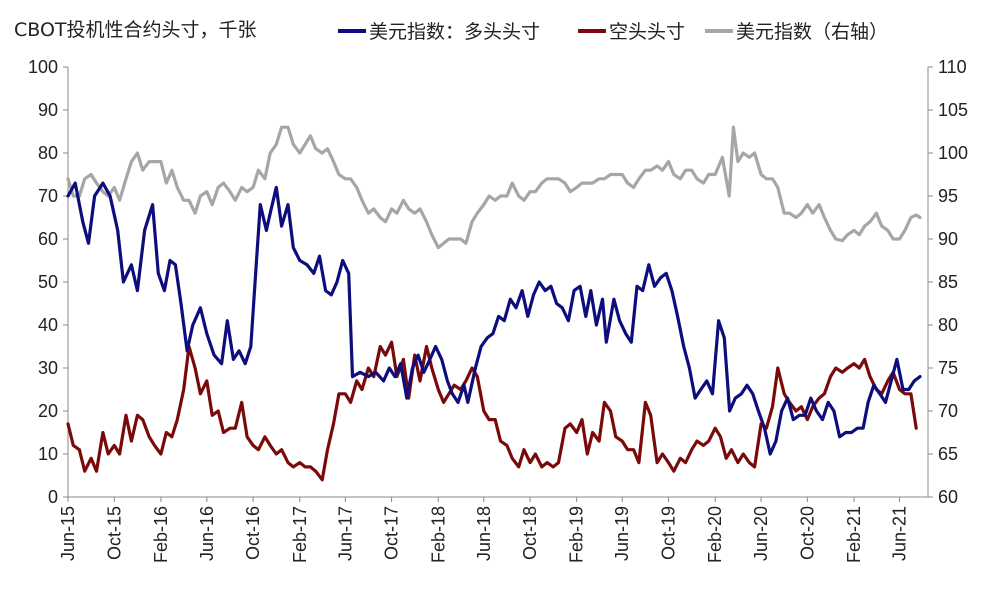 The image size is (992, 609). I want to click on left-tick-label: 40, so click(48, 325).